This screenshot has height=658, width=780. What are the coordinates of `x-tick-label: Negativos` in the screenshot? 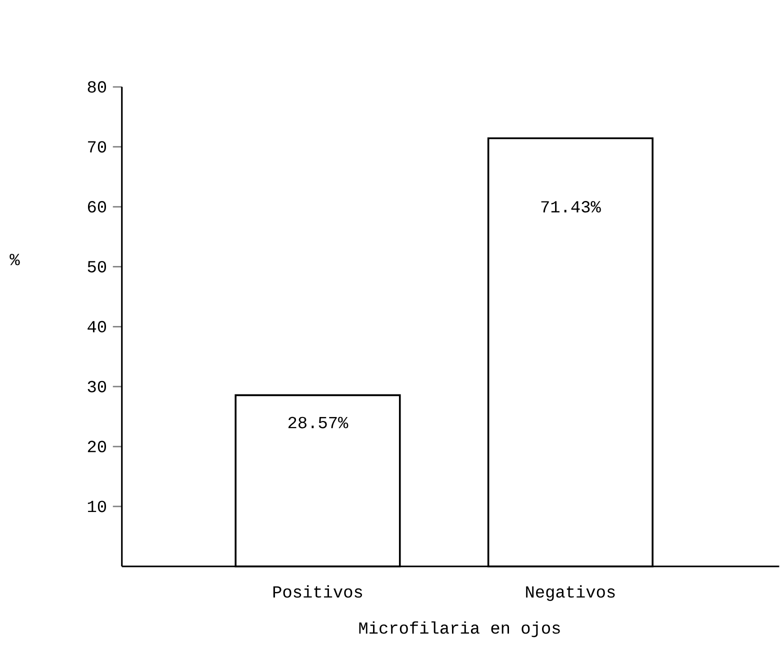 It's located at (570, 593).